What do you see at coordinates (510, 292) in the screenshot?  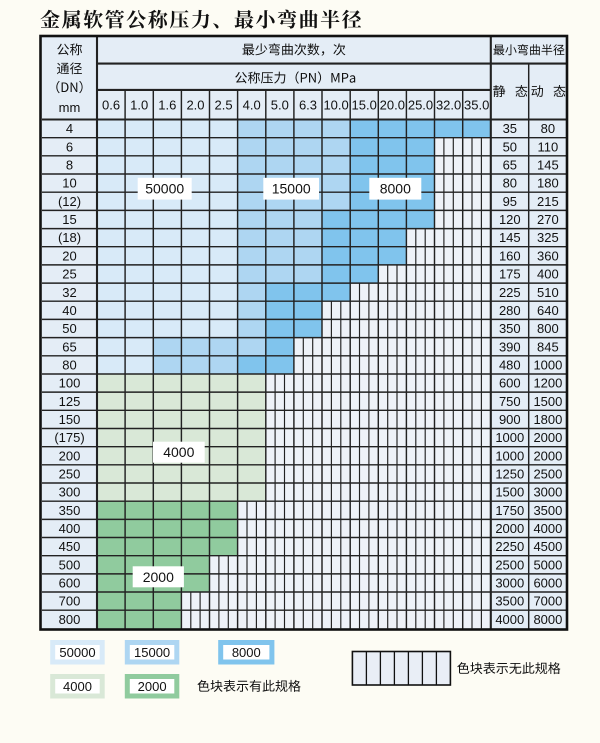 I see `svg-text: 225` at bounding box center [510, 292].